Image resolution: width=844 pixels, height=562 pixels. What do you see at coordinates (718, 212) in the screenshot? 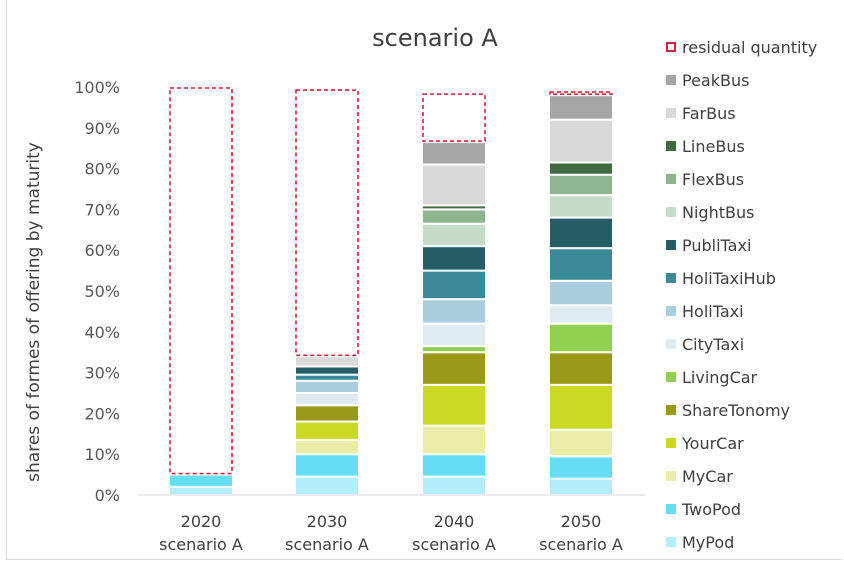
I see `legend-label: NightBus` at bounding box center [718, 212].